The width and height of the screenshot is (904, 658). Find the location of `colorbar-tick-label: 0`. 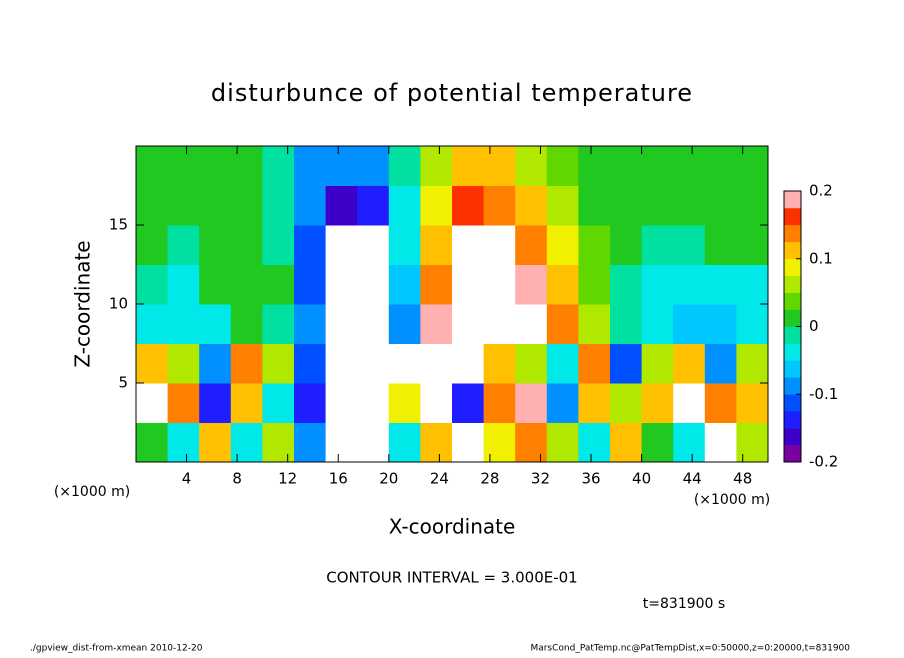

colorbar-tick-label: 0 is located at coordinates (814, 326).